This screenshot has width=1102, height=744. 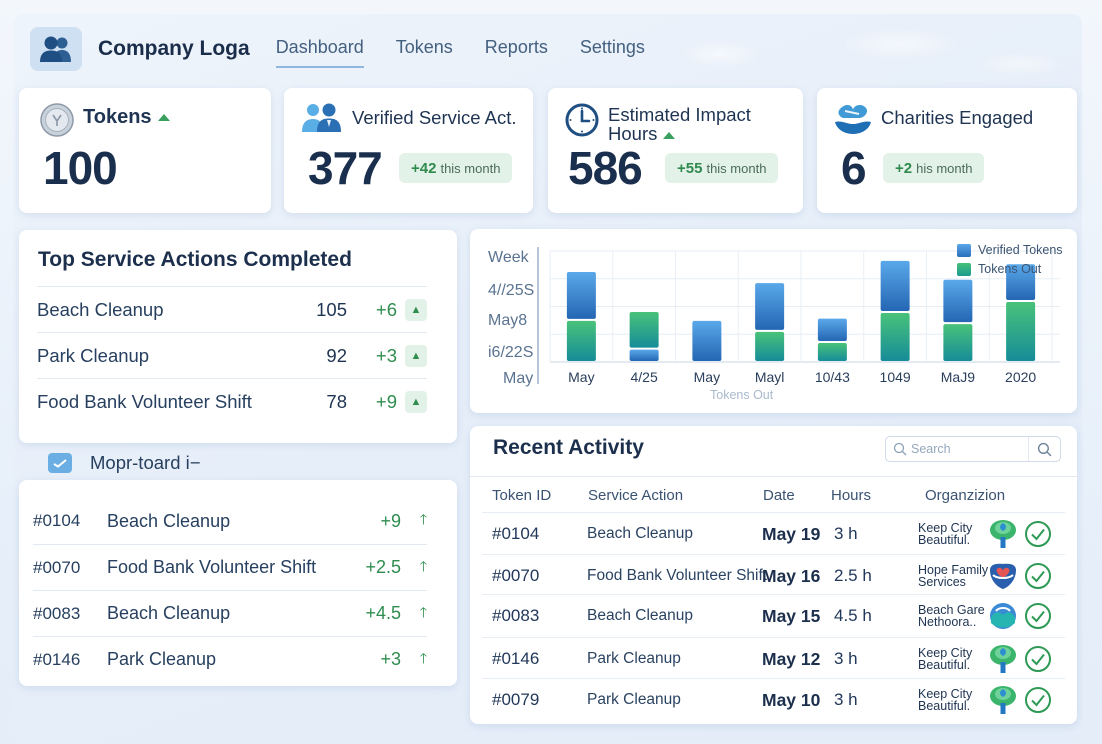 What do you see at coordinates (636, 495) in the screenshot?
I see `column-header: Service Action` at bounding box center [636, 495].